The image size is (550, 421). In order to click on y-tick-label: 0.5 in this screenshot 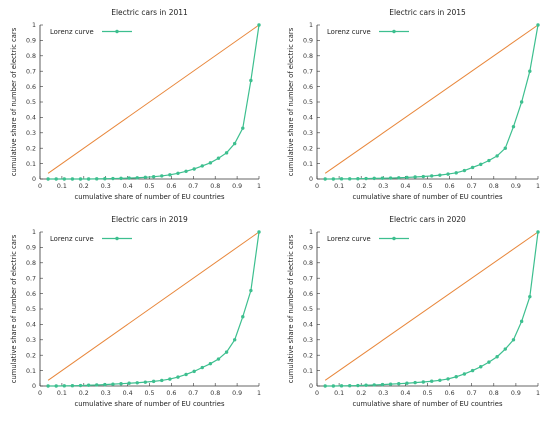, I will do `click(308, 102)`.